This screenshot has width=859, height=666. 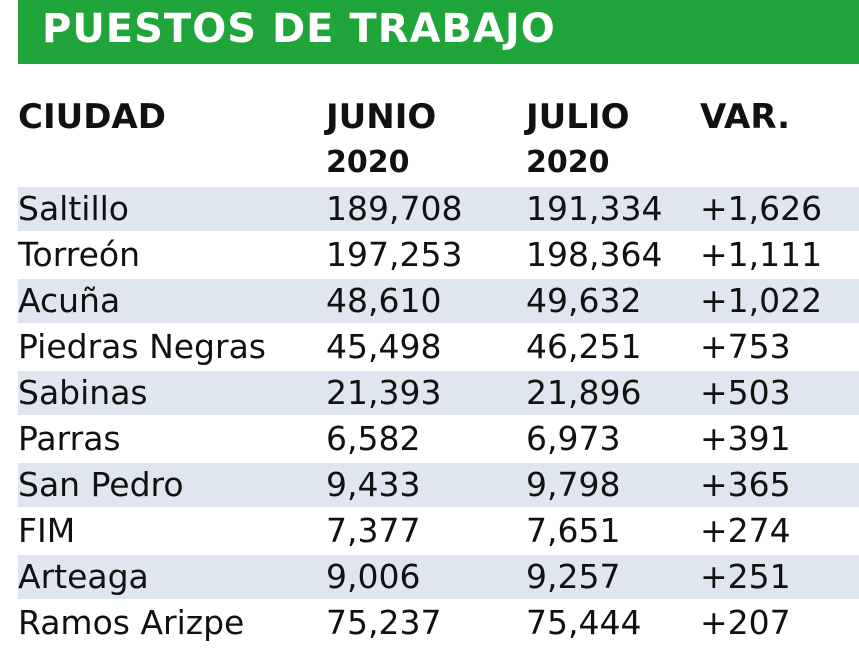 I want to click on cell-june: 45,498, so click(x=384, y=346).